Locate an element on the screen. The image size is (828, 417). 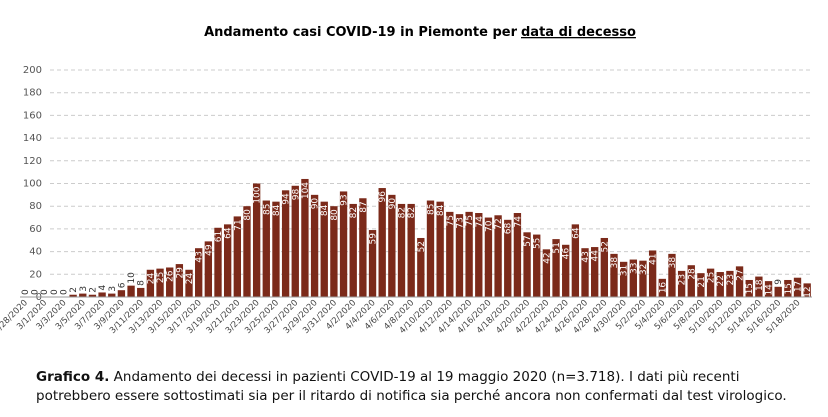
y-tick-label: 180 is located at coordinates (32, 93).